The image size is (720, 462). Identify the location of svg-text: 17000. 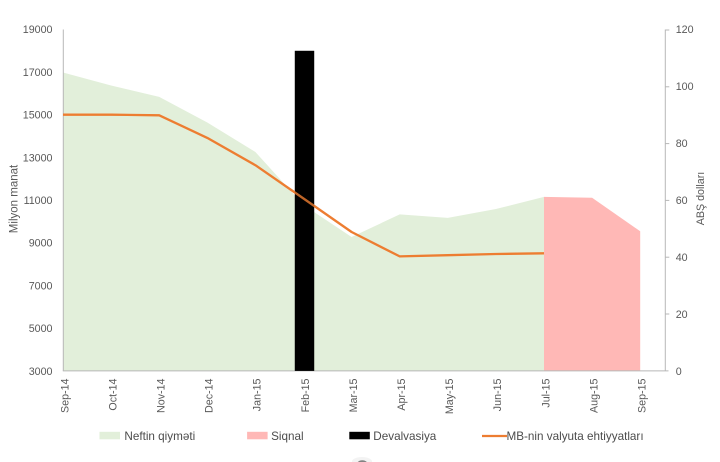
(38, 73).